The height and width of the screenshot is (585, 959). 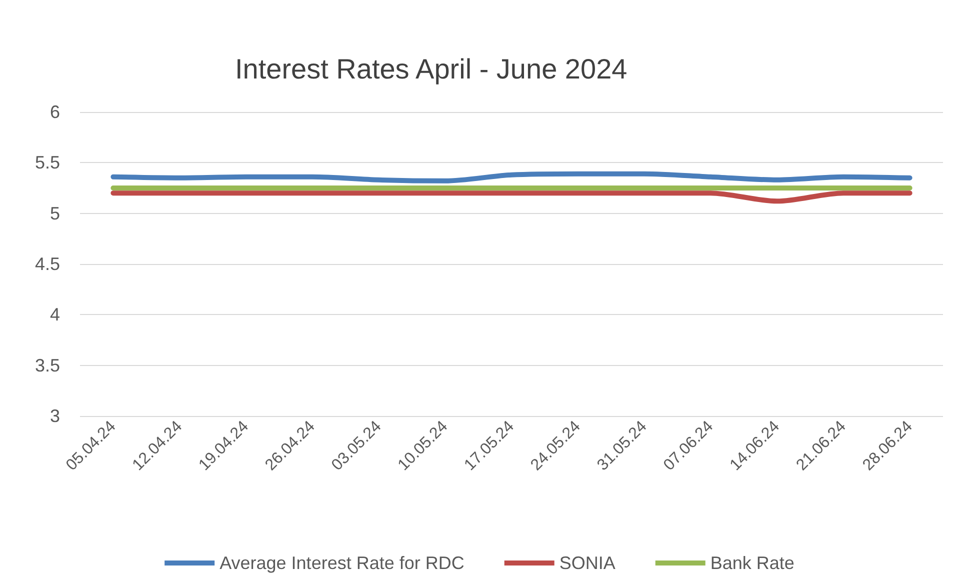 What do you see at coordinates (47, 264) in the screenshot?
I see `y-tick-label: 4.5` at bounding box center [47, 264].